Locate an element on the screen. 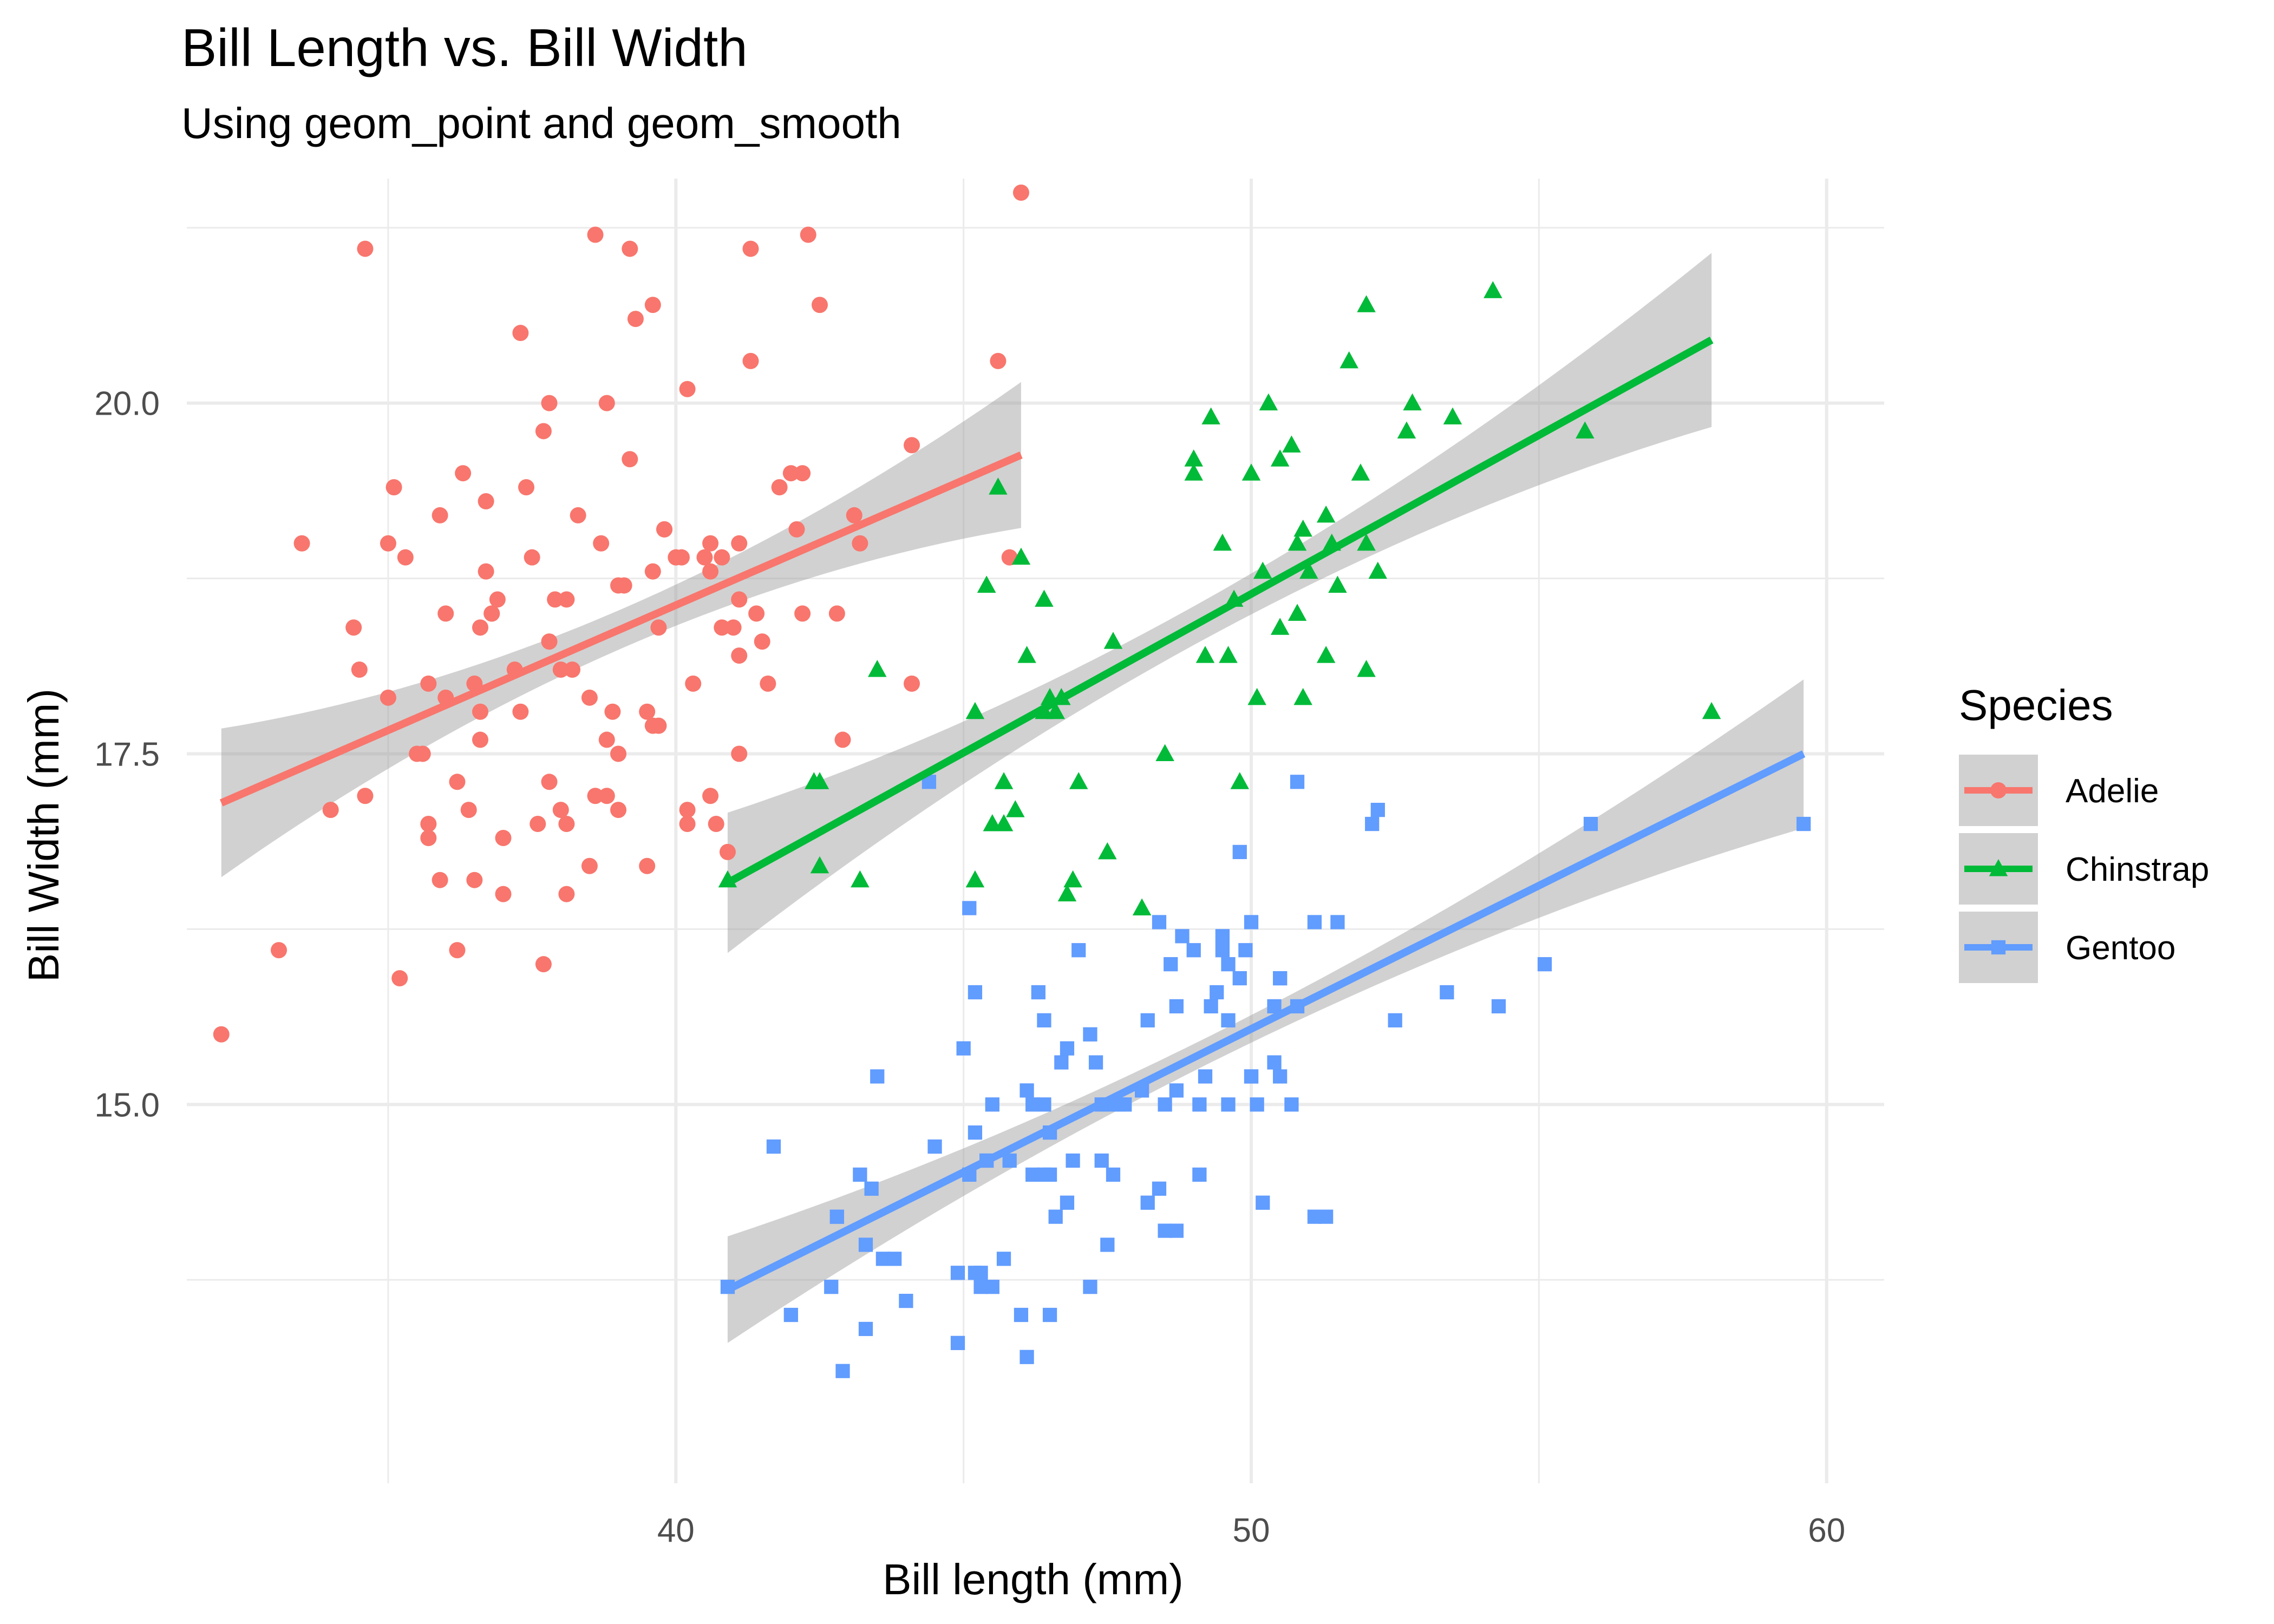 The image size is (2274, 1624). legend-label: Gentoo is located at coordinates (2120, 948).